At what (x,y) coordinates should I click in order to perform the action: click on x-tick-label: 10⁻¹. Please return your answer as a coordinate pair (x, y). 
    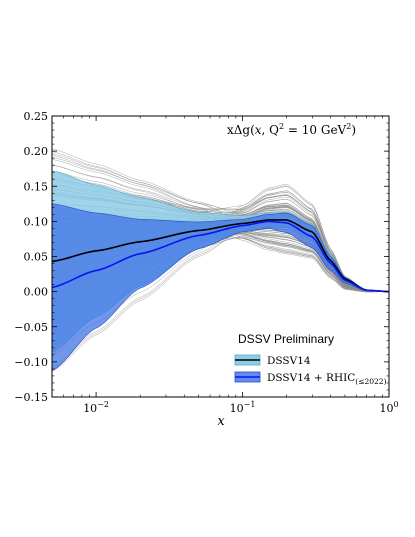
    Looking at the image, I should click on (243, 407).